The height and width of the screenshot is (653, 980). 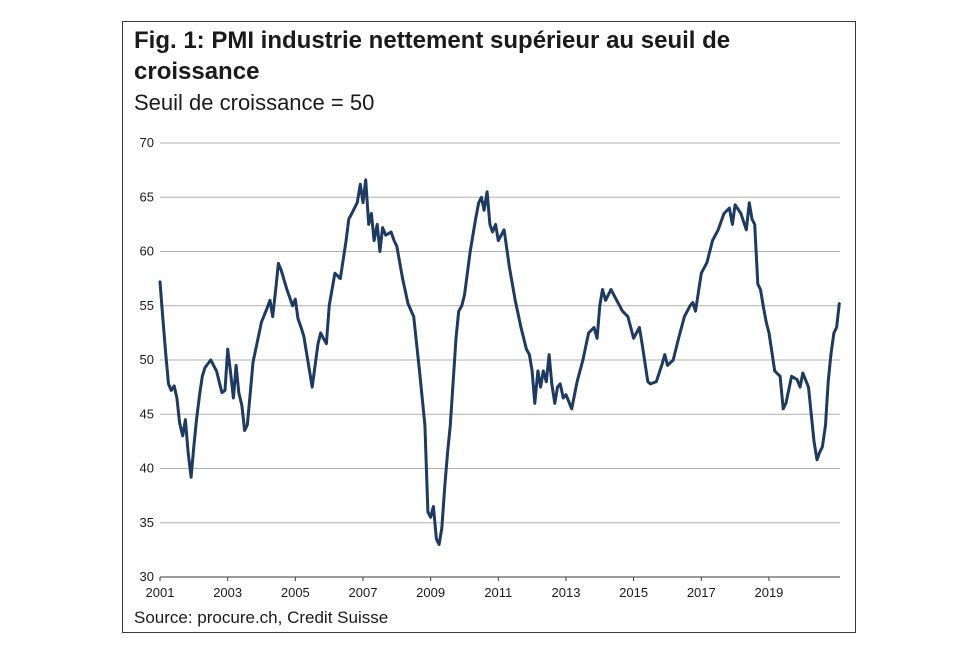 I want to click on y-axis-ticks: 30 35 40 45 50 55 60 65 70, so click(x=147, y=359).